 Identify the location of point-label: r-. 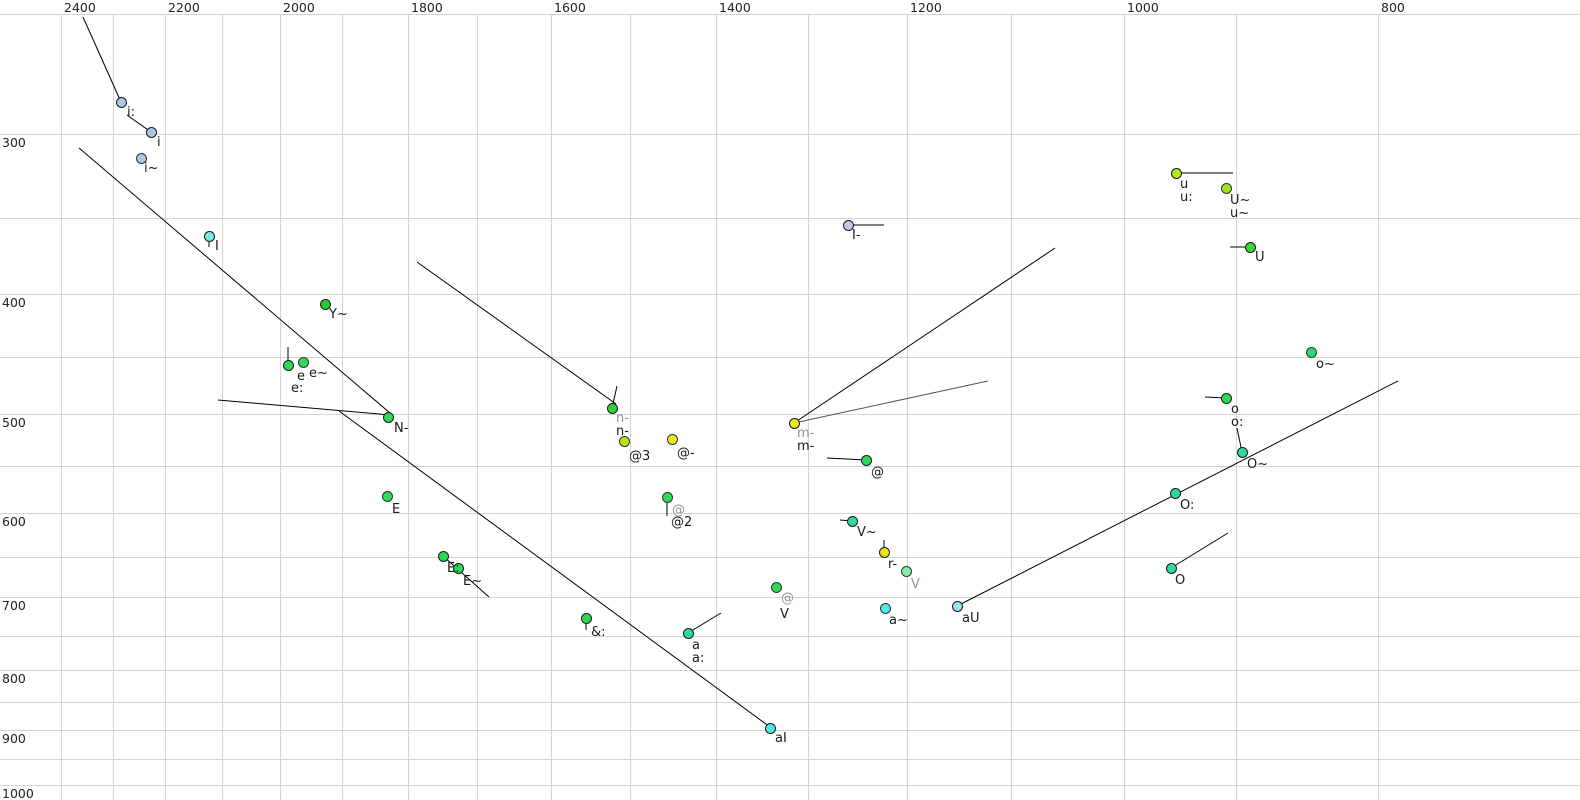
(893, 564).